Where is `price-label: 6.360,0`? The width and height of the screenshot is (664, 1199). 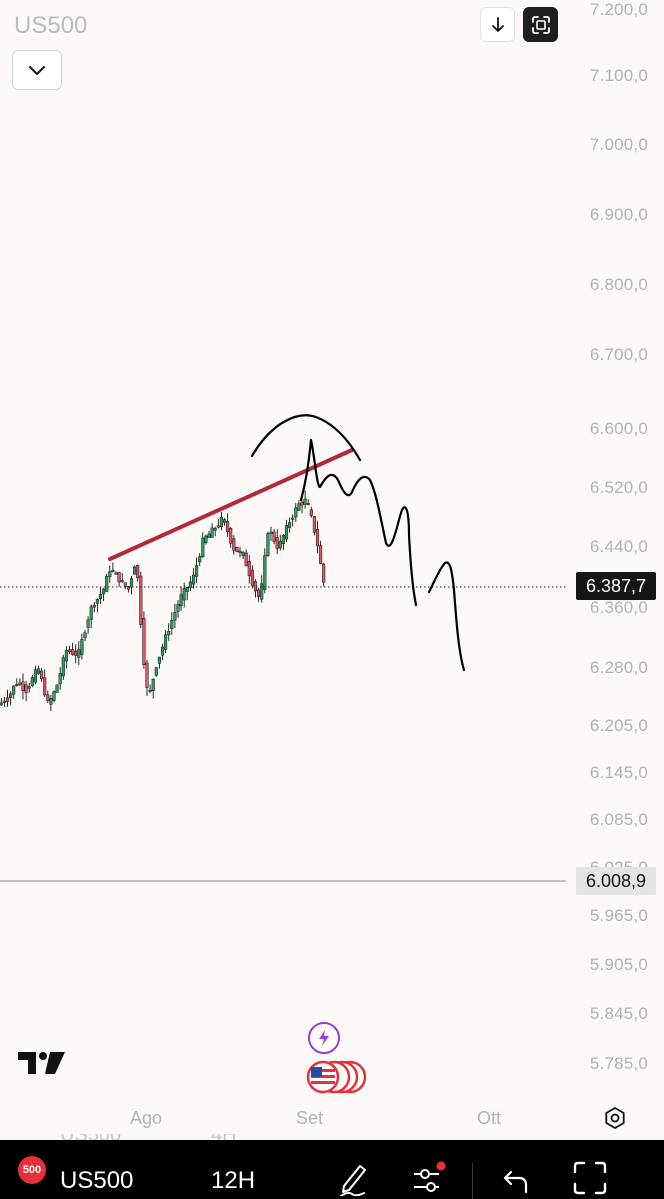 price-label: 6.360,0 is located at coordinates (618, 607).